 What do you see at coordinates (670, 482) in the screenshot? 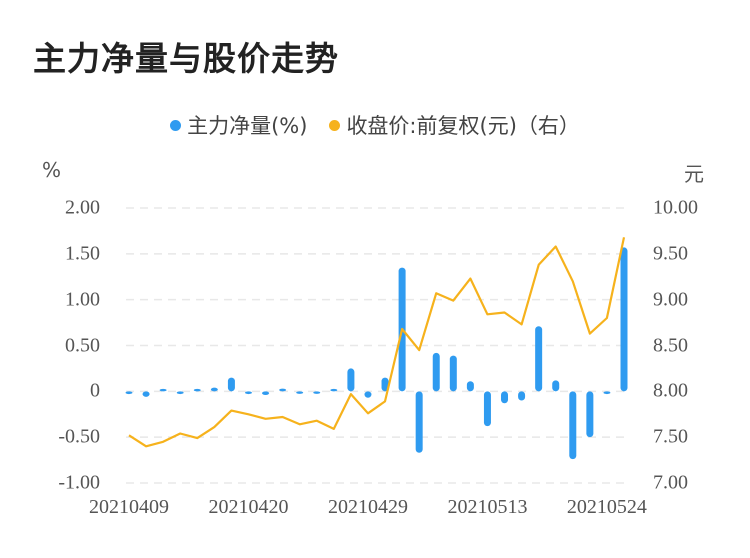
I see `right-tick-label: 7.00` at bounding box center [670, 482].